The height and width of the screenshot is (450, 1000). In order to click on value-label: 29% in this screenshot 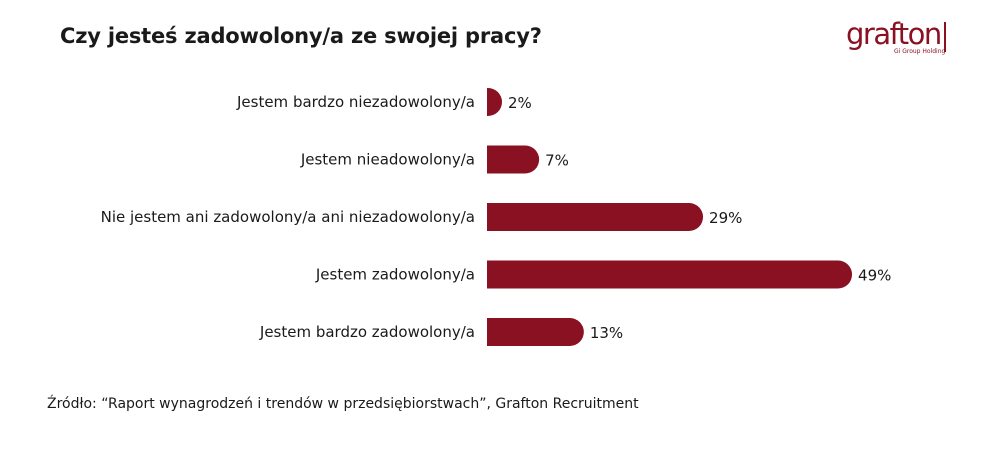, I will do `click(725, 218)`.